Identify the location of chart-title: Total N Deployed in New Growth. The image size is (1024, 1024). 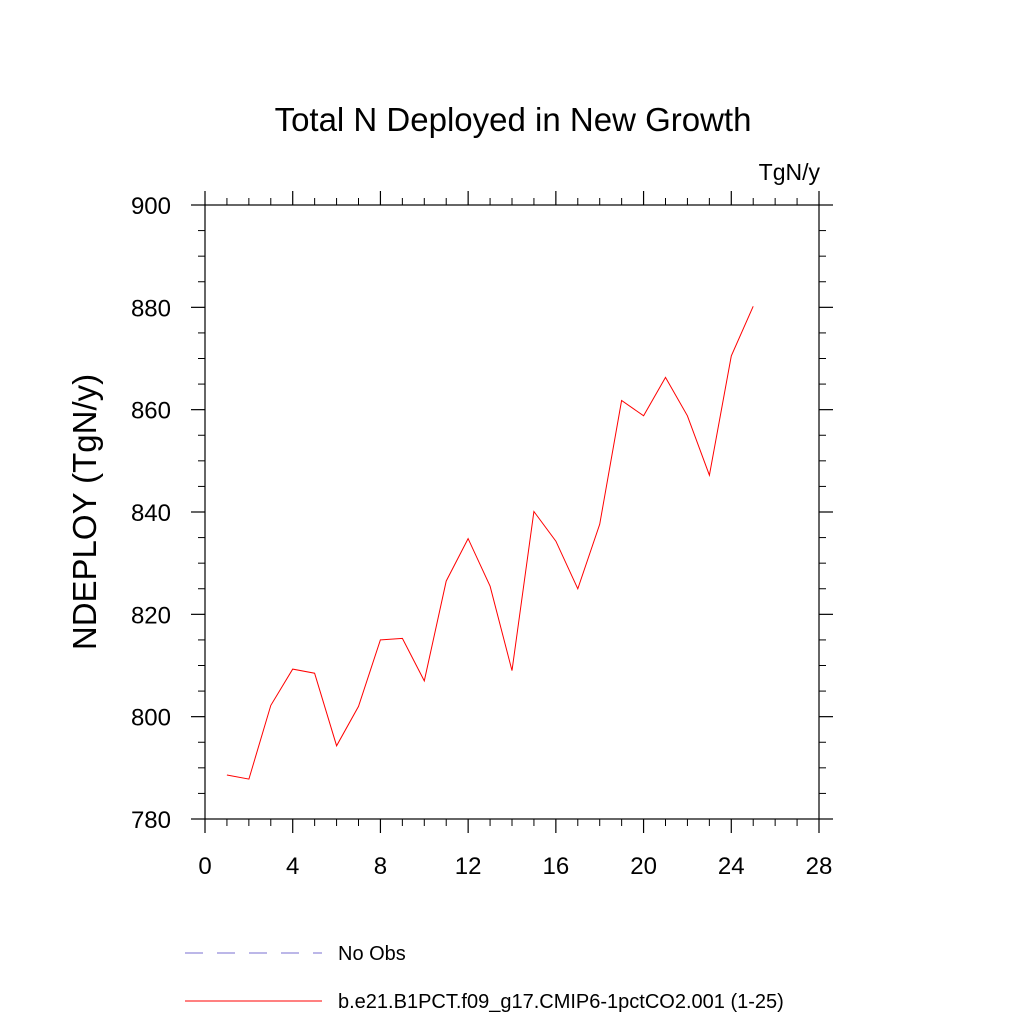
(513, 119).